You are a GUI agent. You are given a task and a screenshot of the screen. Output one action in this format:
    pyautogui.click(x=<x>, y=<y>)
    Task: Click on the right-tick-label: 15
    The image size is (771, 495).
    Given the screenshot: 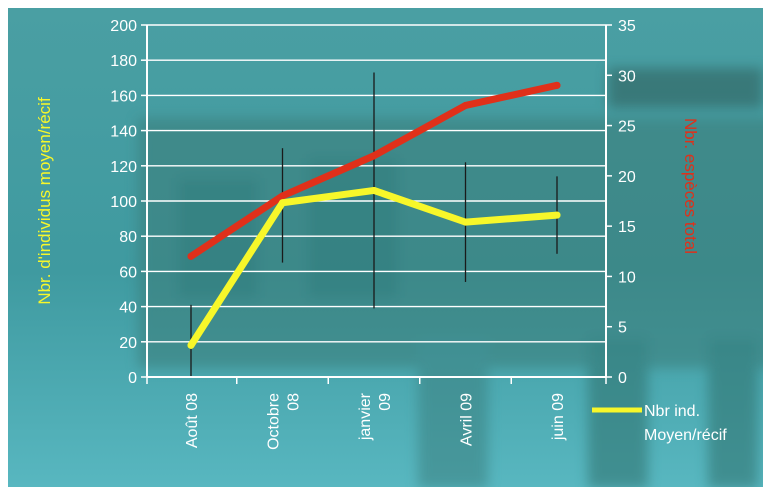 What is the action you would take?
    pyautogui.click(x=627, y=227)
    